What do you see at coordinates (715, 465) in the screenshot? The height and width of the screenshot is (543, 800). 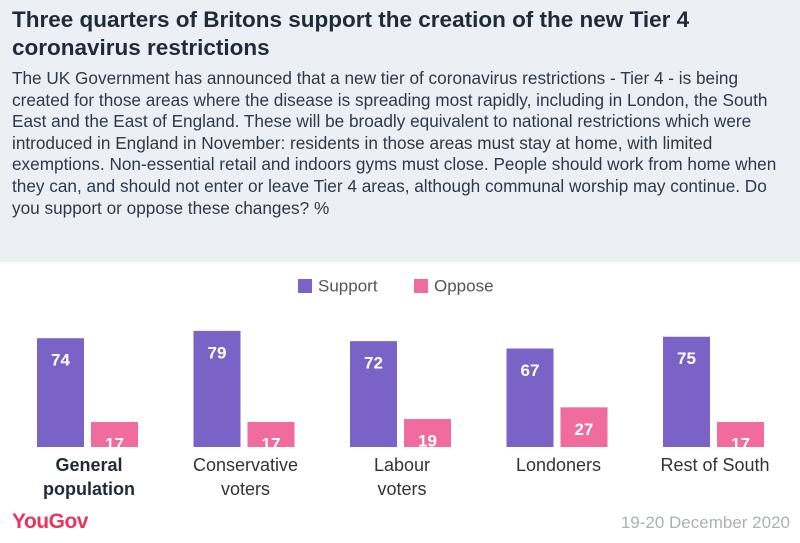 I see `category-label: Rest of South` at bounding box center [715, 465].